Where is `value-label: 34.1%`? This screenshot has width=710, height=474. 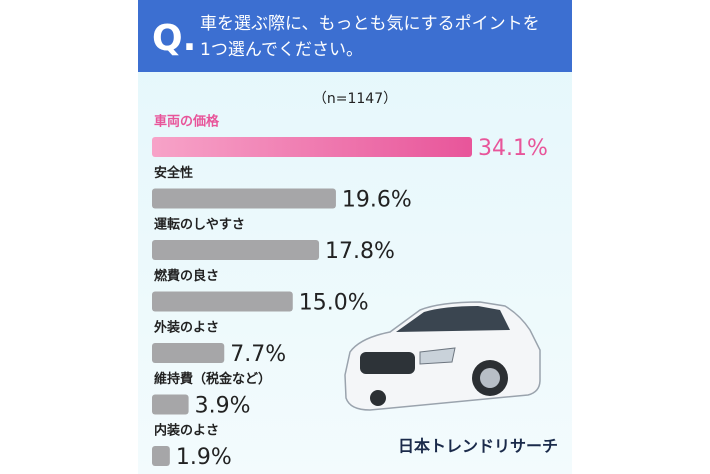 value-label: 34.1% is located at coordinates (513, 148).